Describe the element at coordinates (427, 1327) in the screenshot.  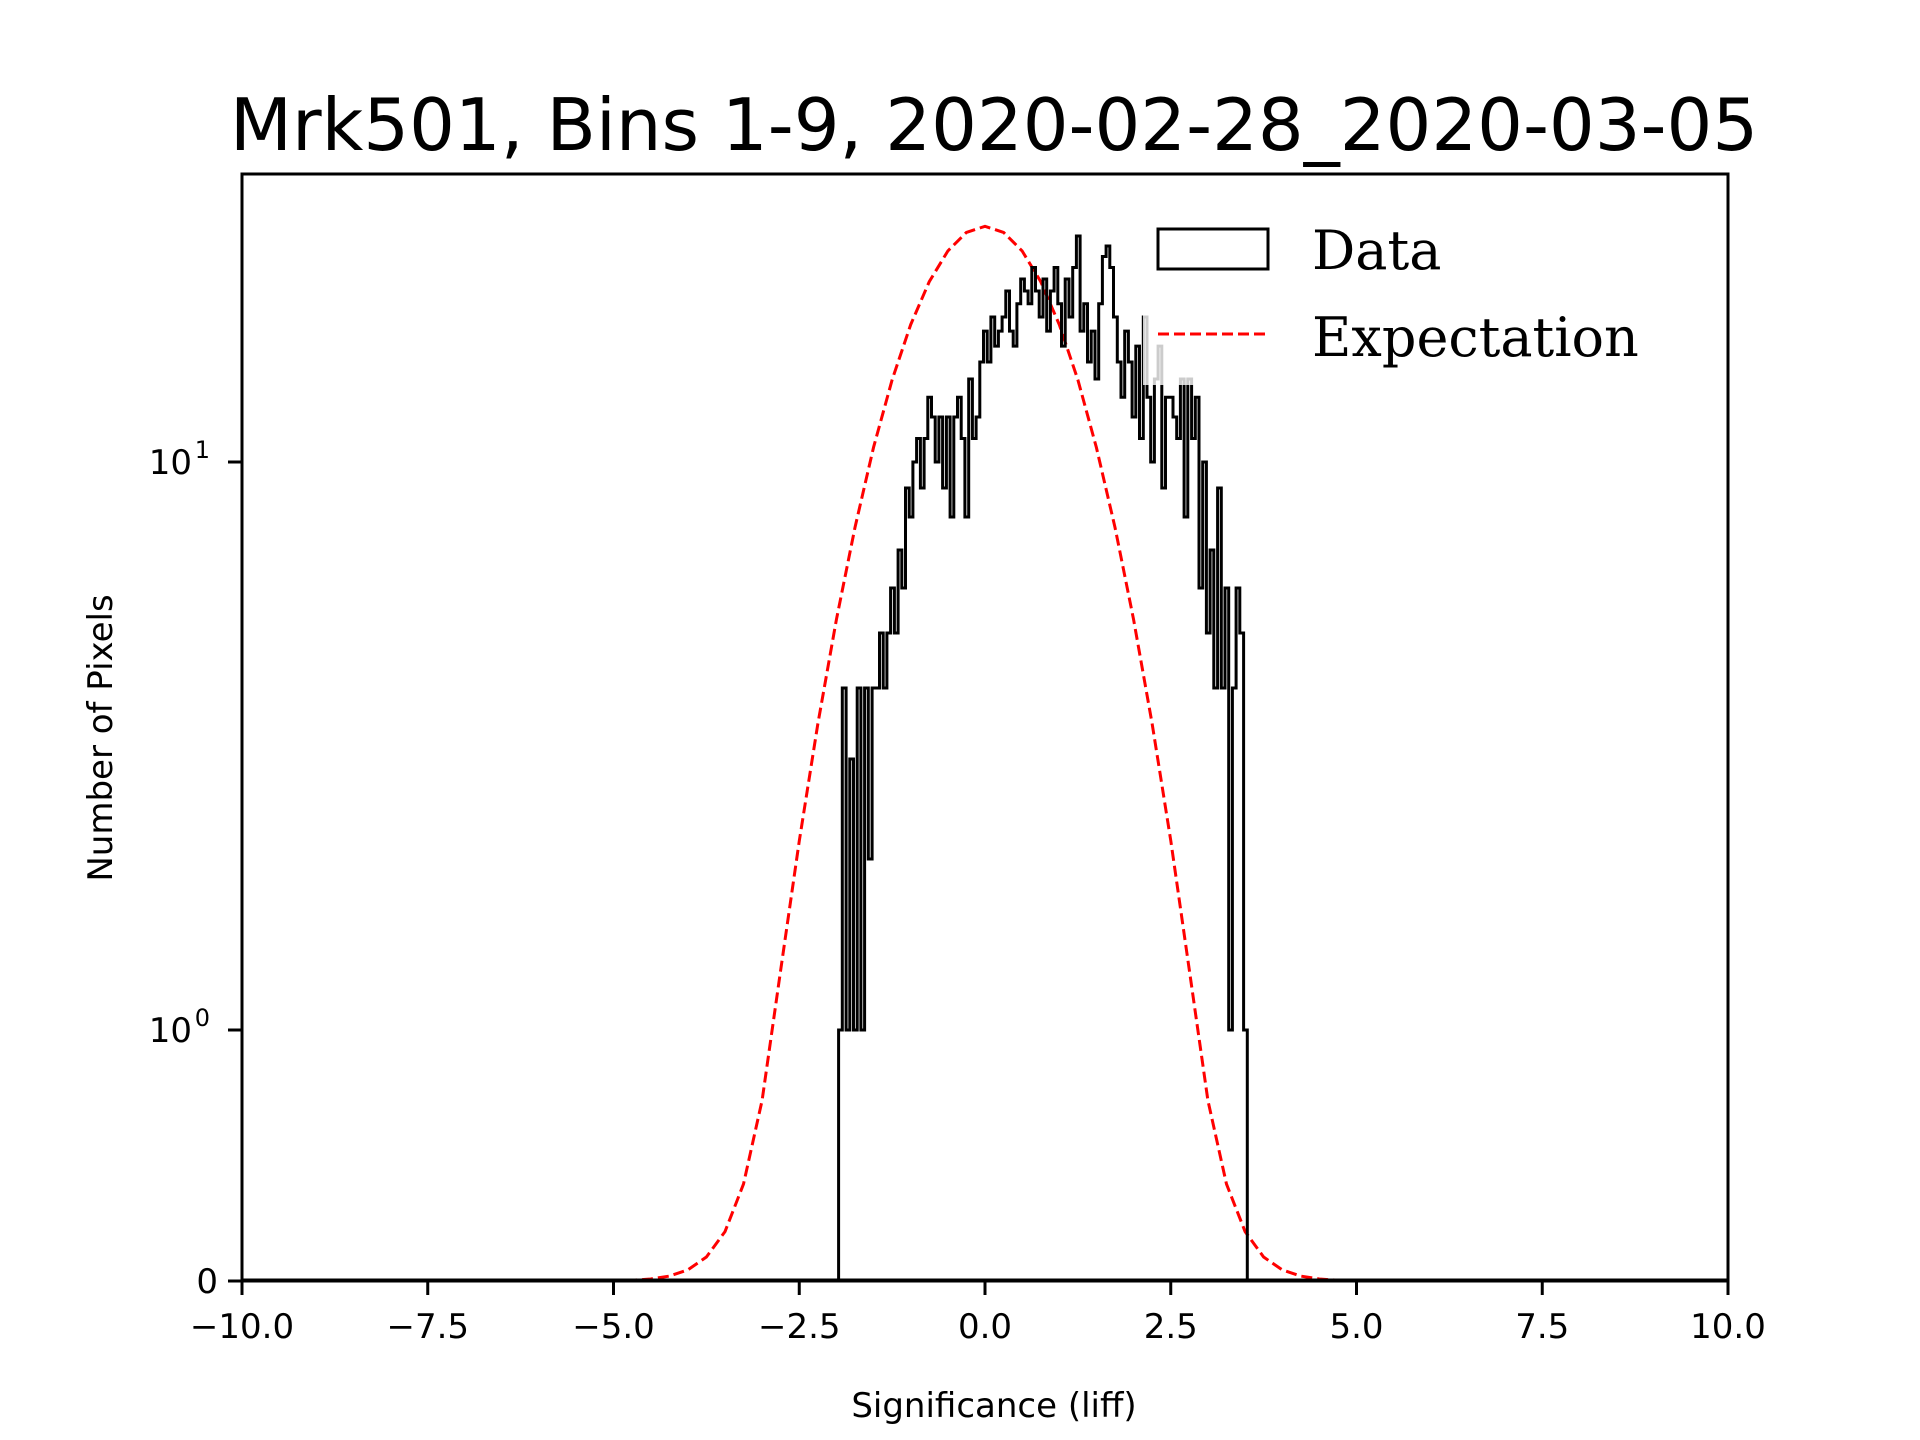
I see `x-tick-label: −7.5` at that location.